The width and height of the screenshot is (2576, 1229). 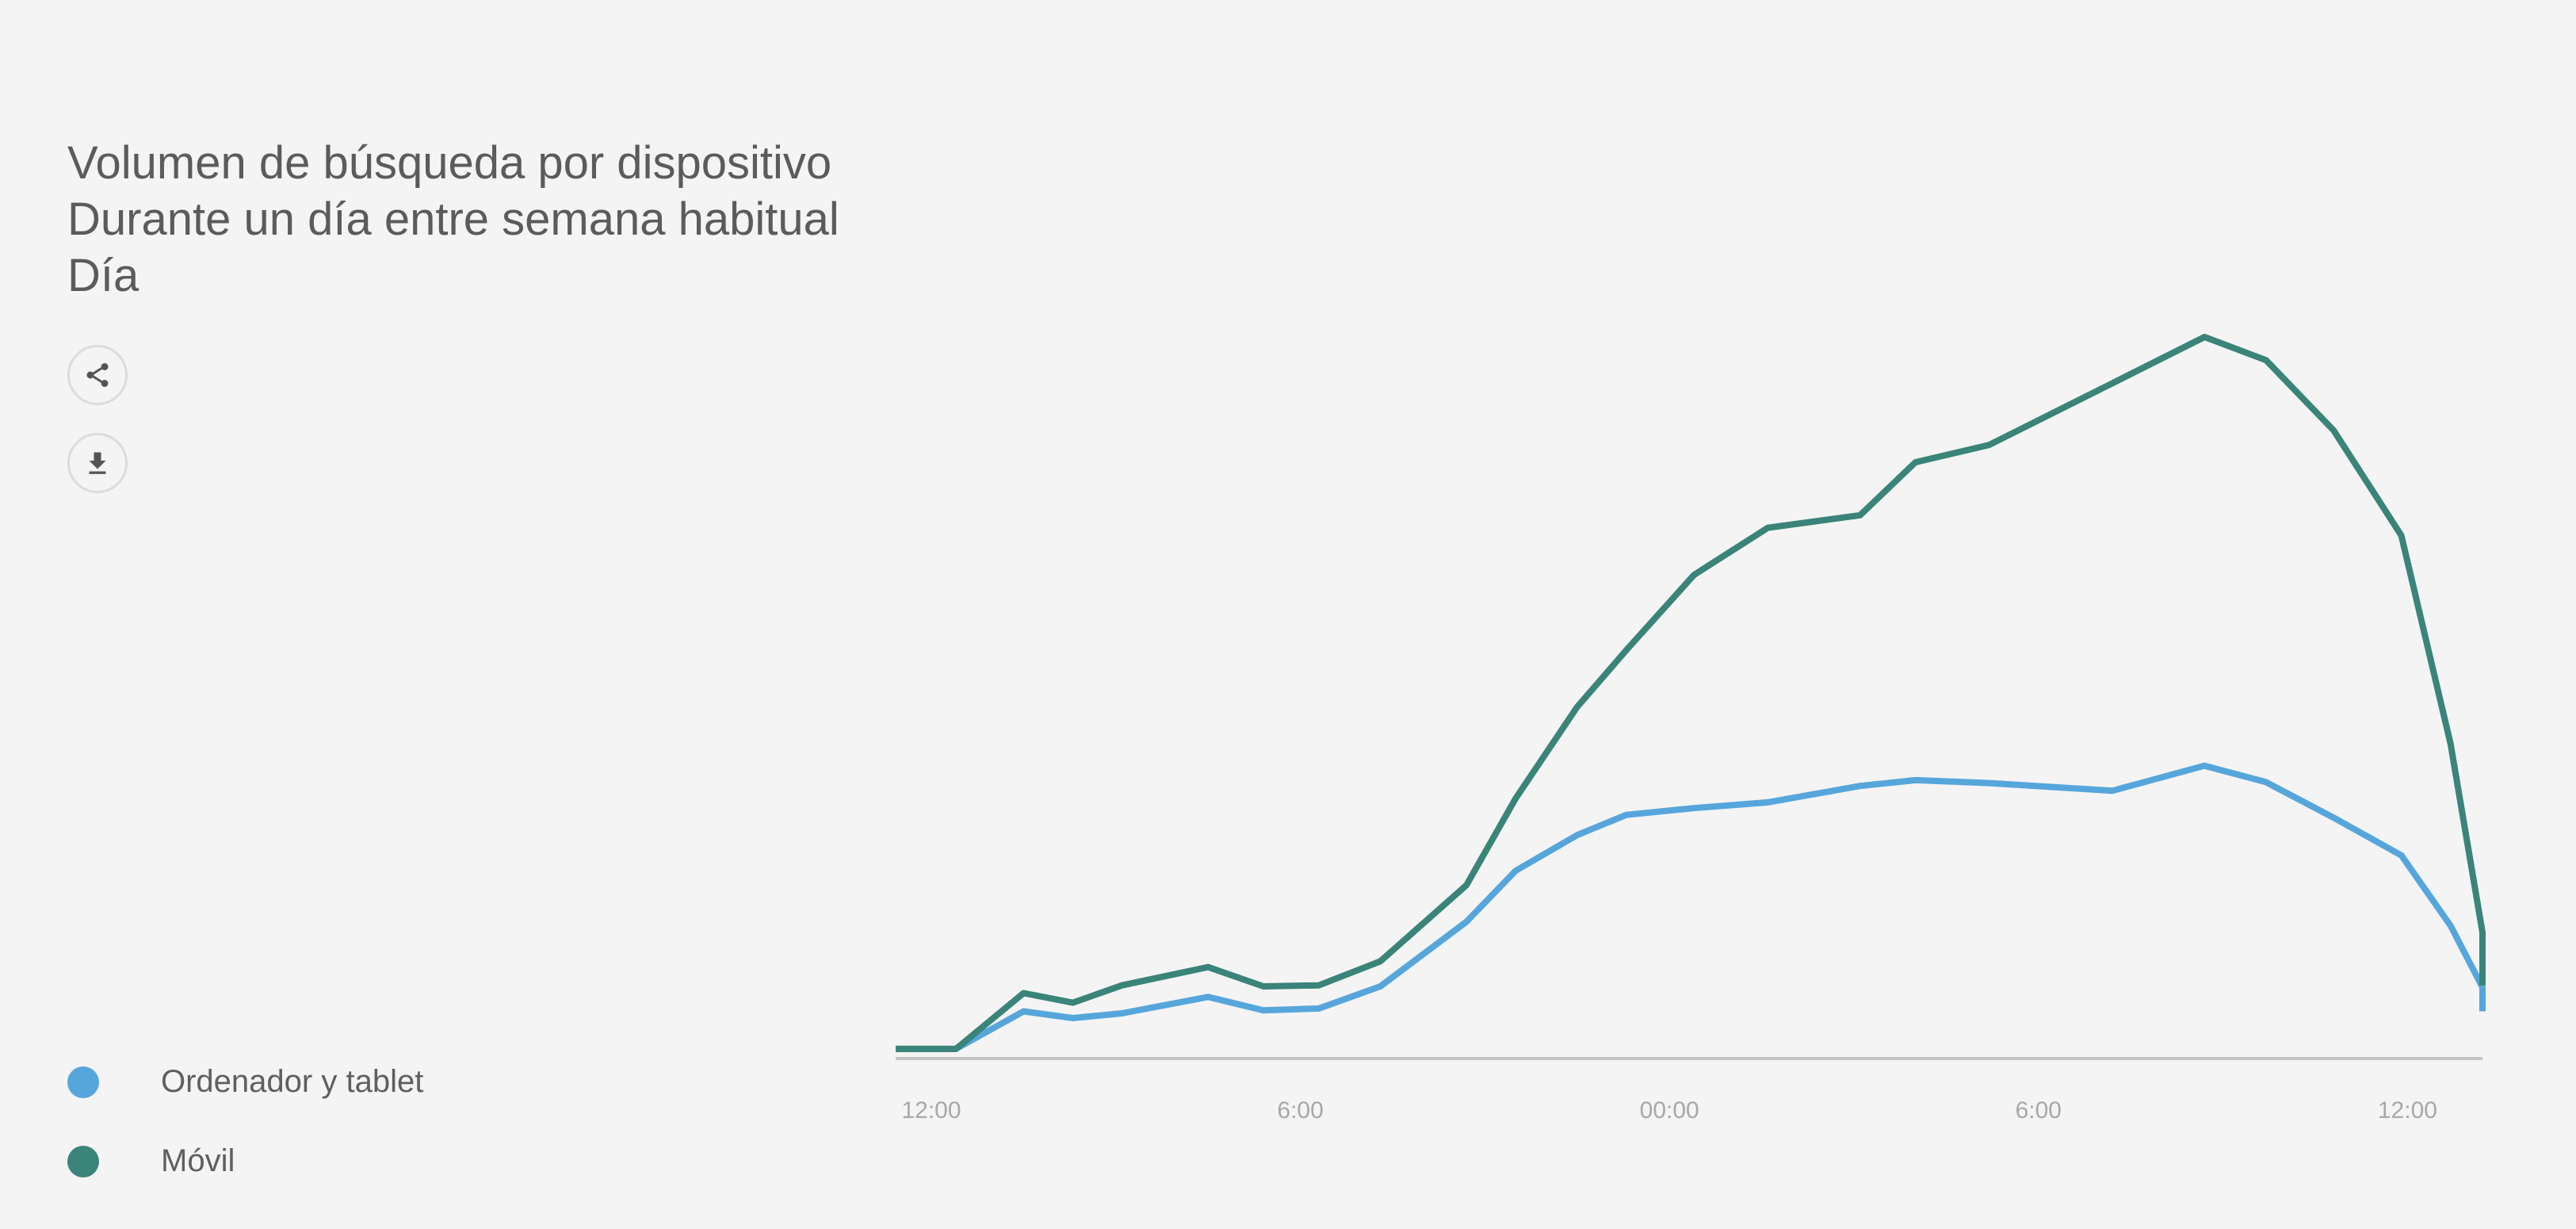 I want to click on x-tick-label: 00:00, so click(x=1670, y=1110).